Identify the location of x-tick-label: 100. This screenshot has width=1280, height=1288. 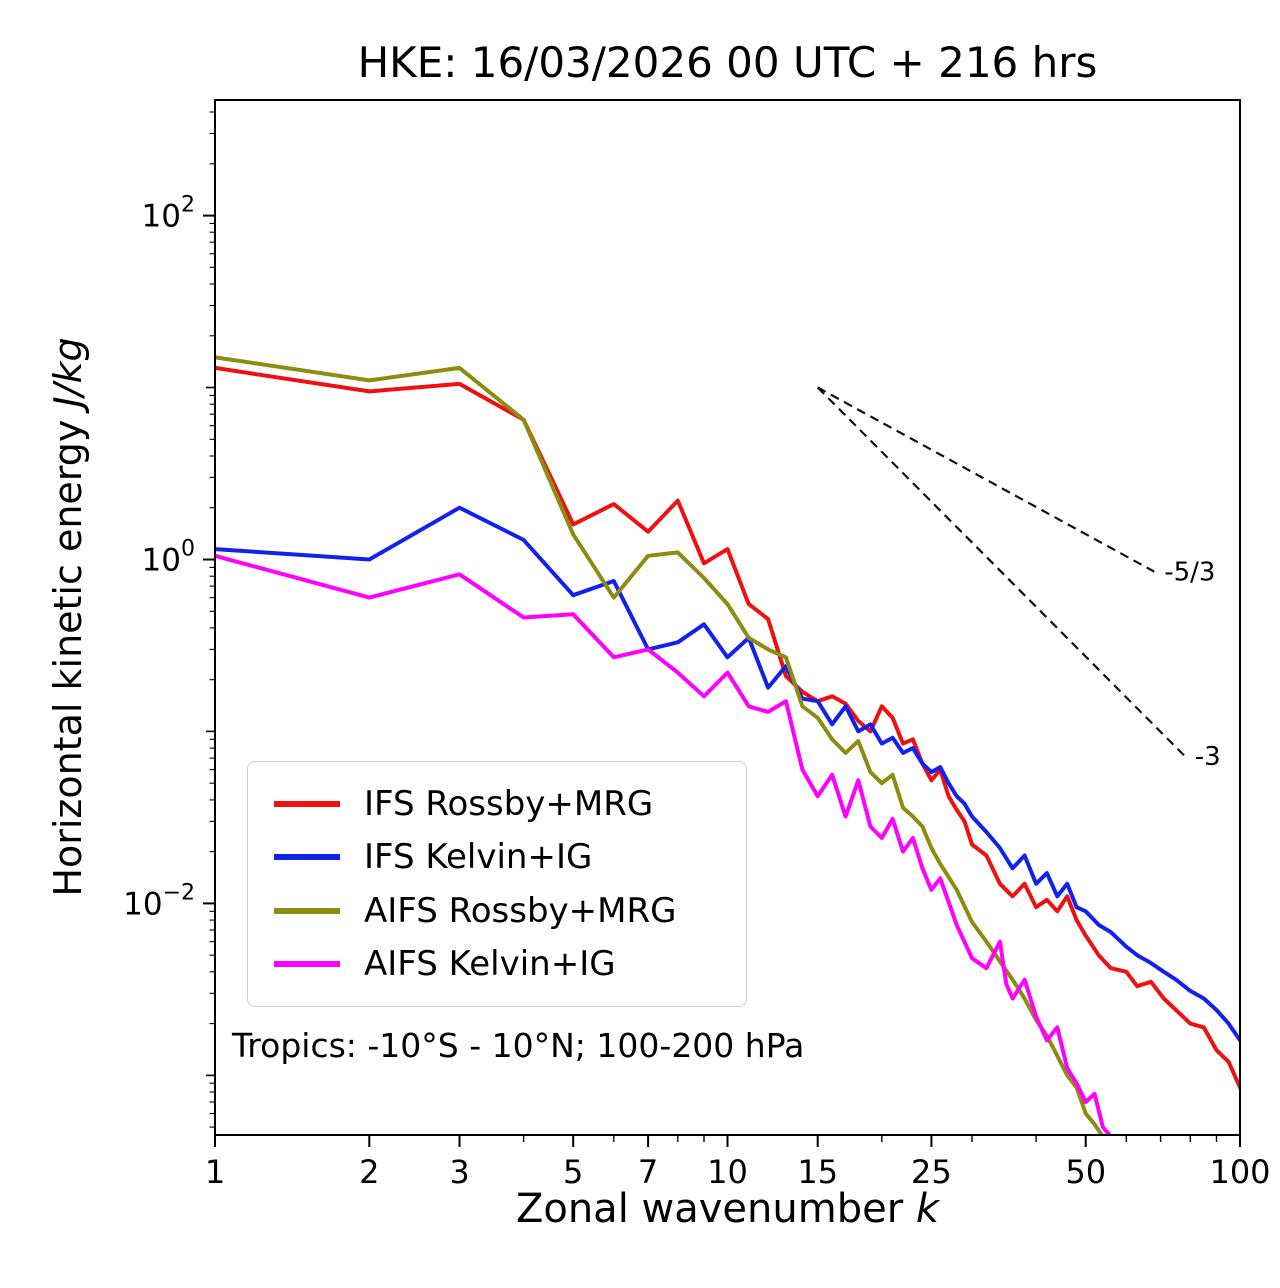
(1239, 1172).